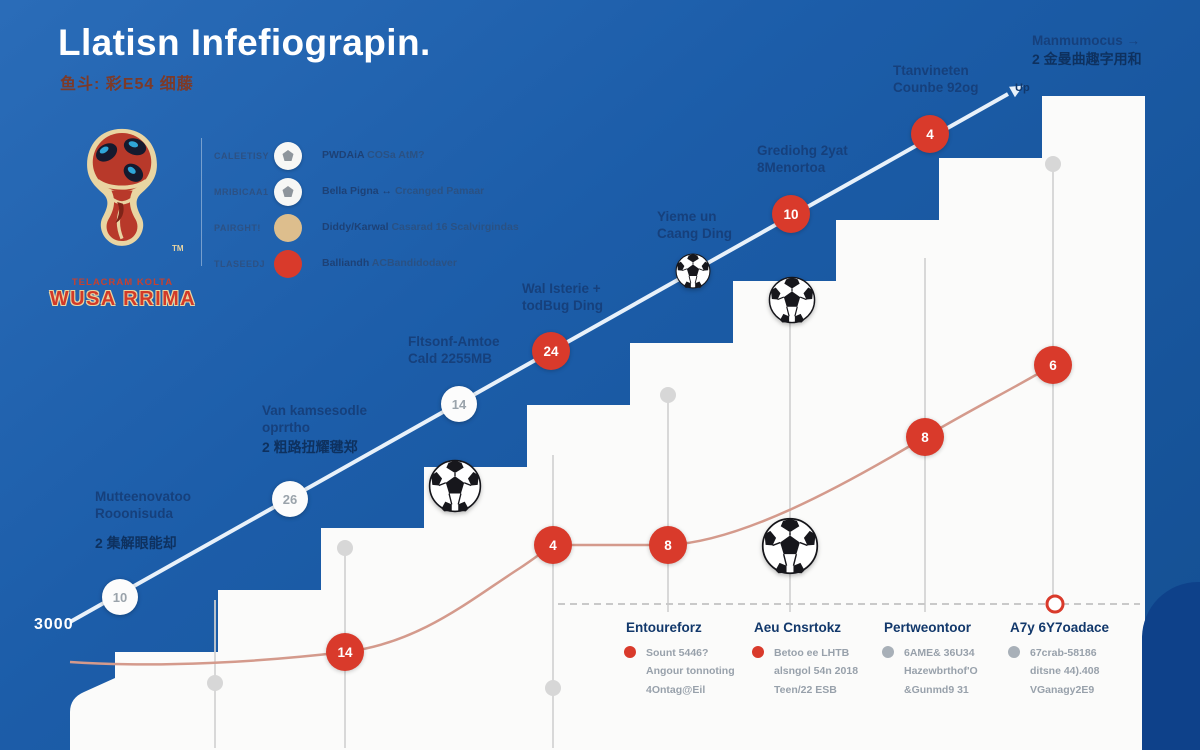 This screenshot has height=750, width=1200. Describe the element at coordinates (288, 264) in the screenshot. I see `red-circle-icon` at that location.